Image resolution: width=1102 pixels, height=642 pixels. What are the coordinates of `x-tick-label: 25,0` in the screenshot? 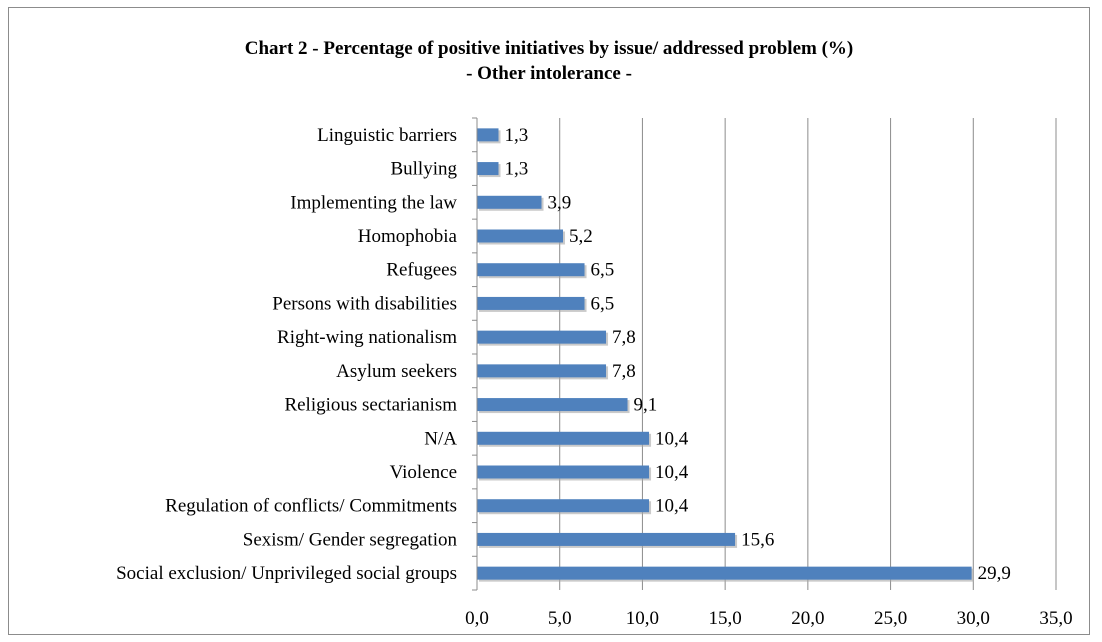 It's located at (890, 618).